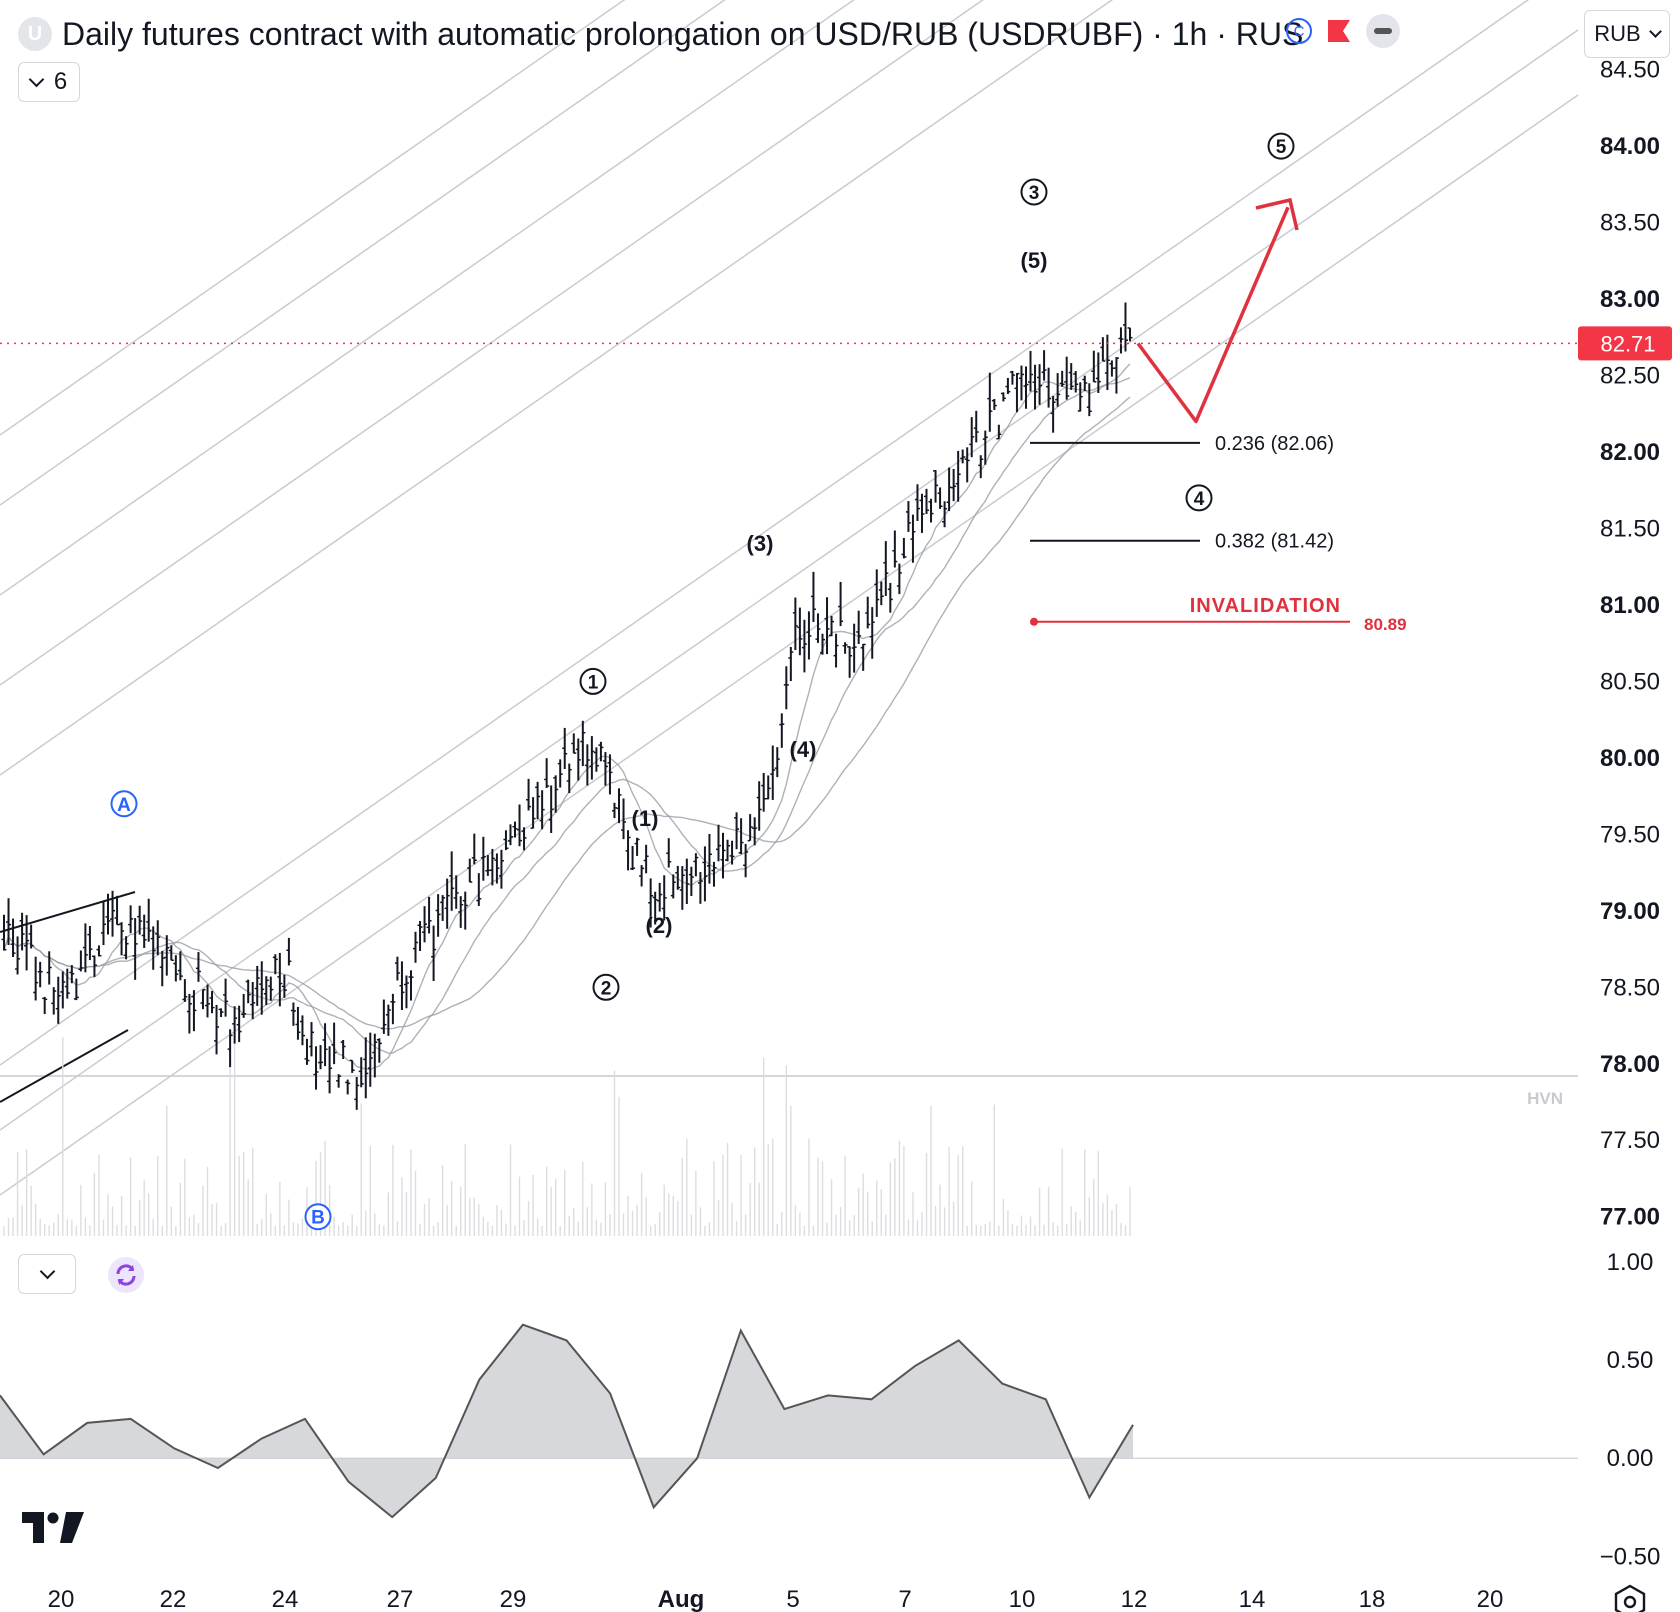  What do you see at coordinates (1265, 606) in the screenshot?
I see `invalidation-label: INVALIDATION` at bounding box center [1265, 606].